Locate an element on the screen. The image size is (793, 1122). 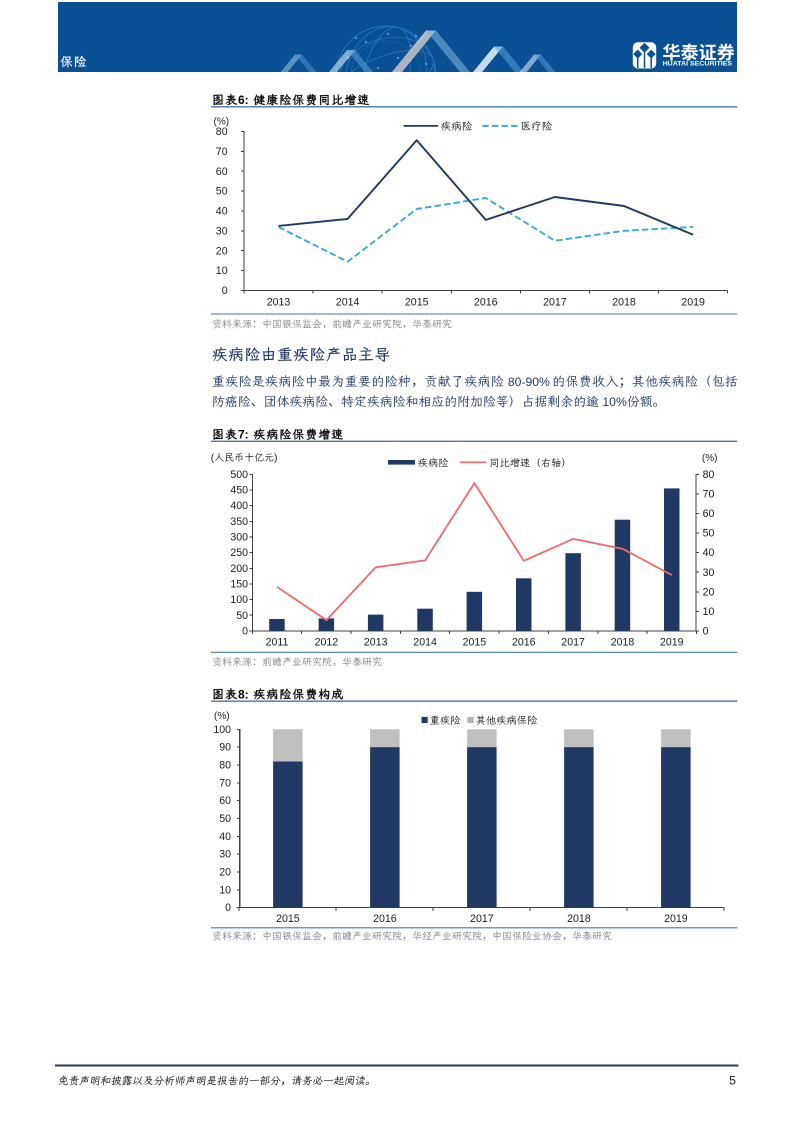
svg-text: 5 is located at coordinates (732, 1080).